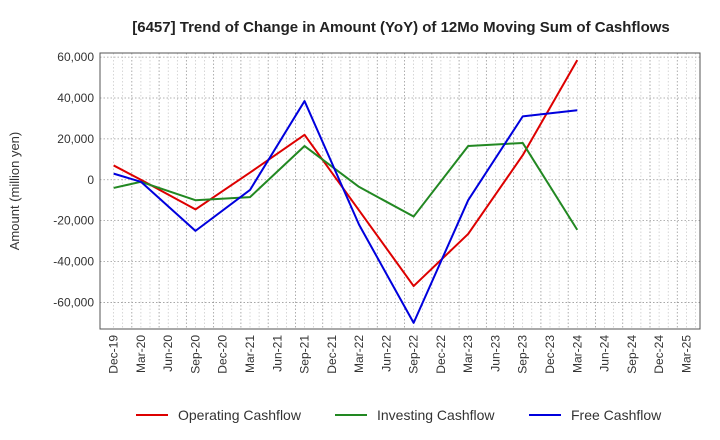 The width and height of the screenshot is (720, 440). Describe the element at coordinates (686, 354) in the screenshot. I see `x-tick-label: Mar-25` at that location.